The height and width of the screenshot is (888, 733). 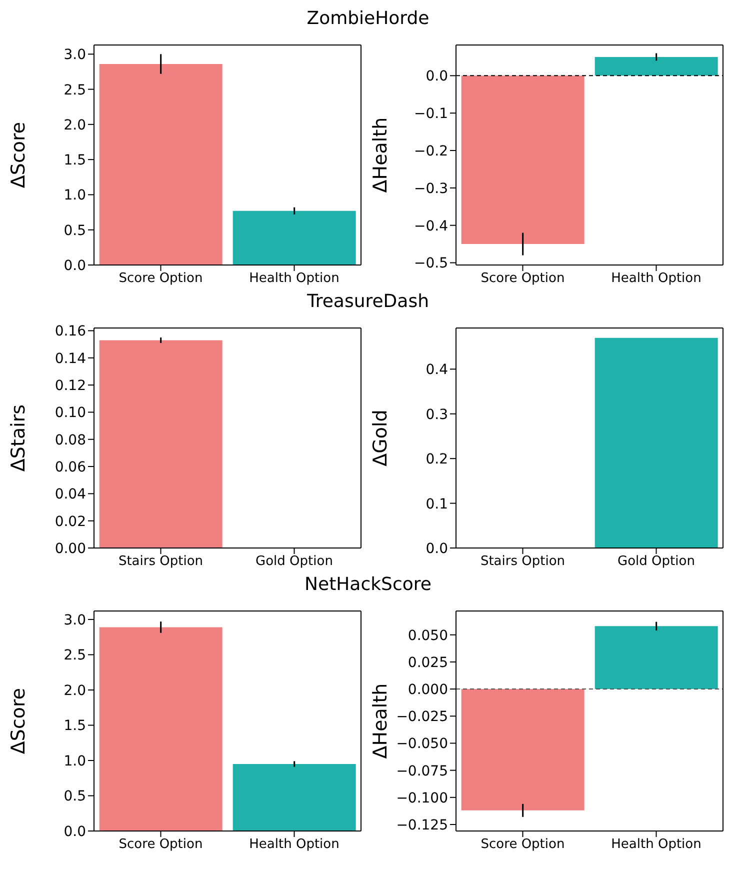 What do you see at coordinates (70, 332) in the screenshot?
I see `y-tick-label: 0.16` at bounding box center [70, 332].